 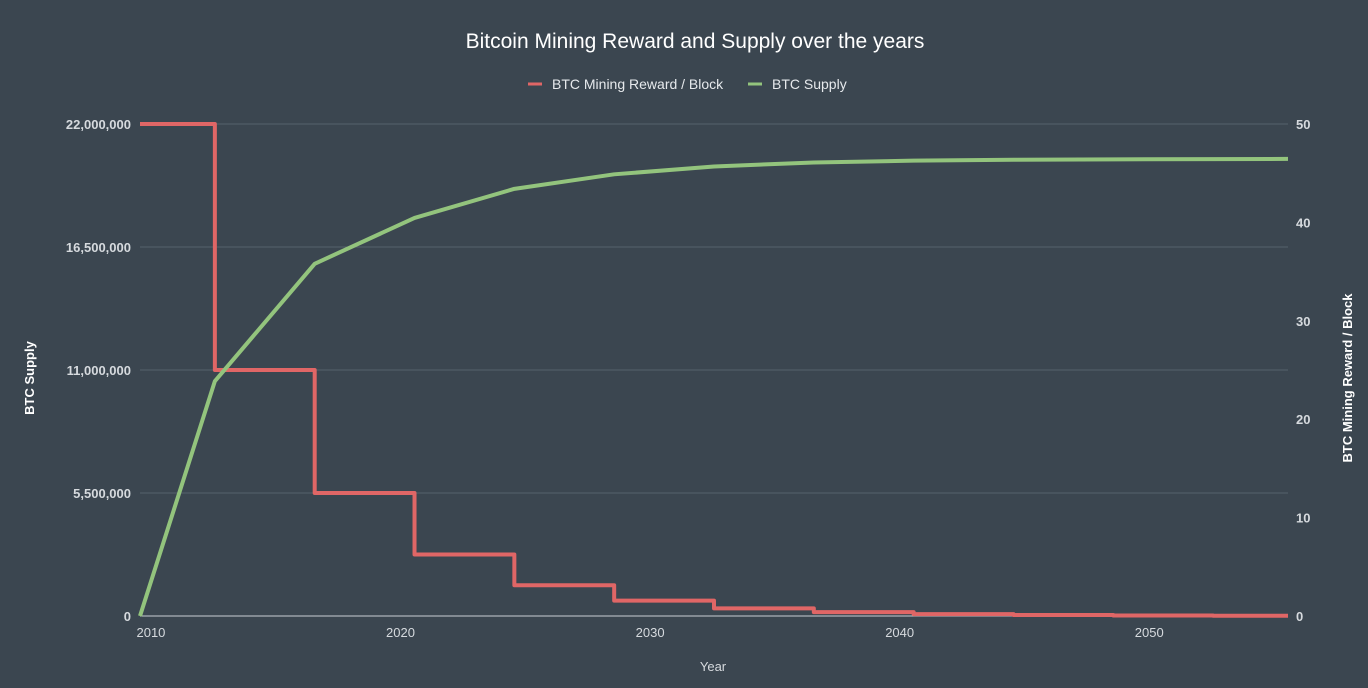 I want to click on y-right-tick-label: 20, so click(x=1303, y=419).